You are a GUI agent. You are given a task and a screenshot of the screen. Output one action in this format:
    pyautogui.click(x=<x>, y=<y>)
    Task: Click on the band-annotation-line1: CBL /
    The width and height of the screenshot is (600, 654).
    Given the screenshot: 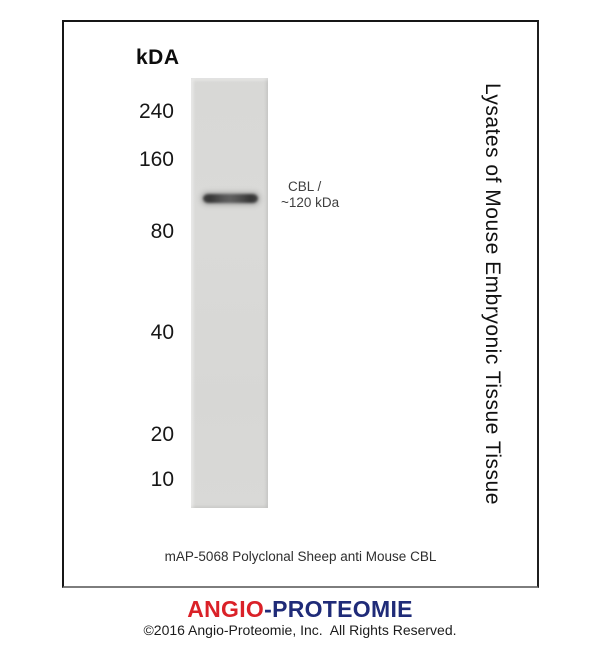 What is the action you would take?
    pyautogui.click(x=305, y=186)
    